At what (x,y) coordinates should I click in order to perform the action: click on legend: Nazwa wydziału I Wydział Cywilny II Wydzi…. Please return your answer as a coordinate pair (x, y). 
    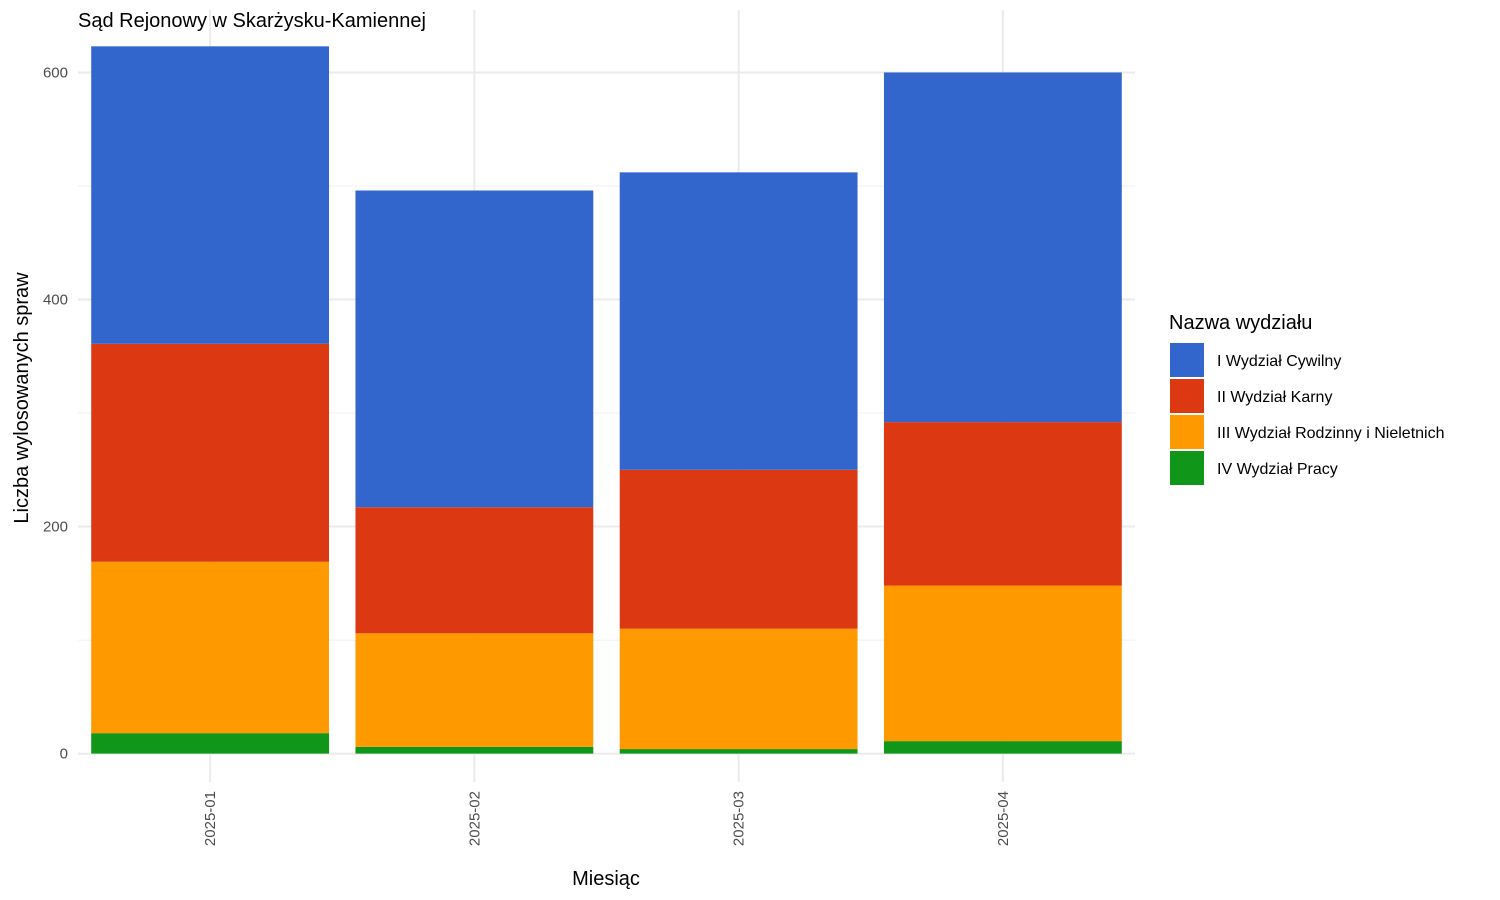
    Looking at the image, I should click on (1307, 398).